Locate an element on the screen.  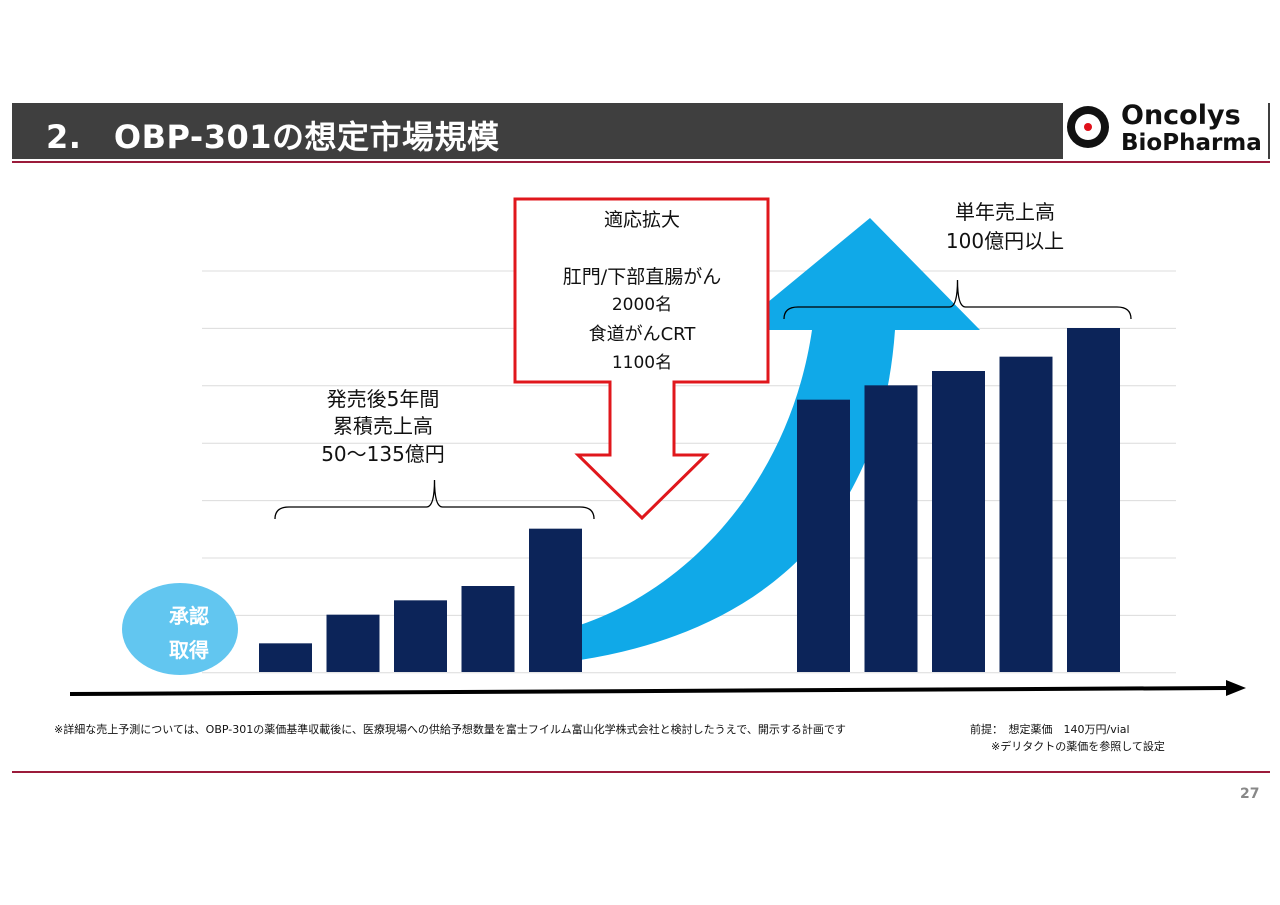
logo-text-line2: BioPharma is located at coordinates (1191, 143).